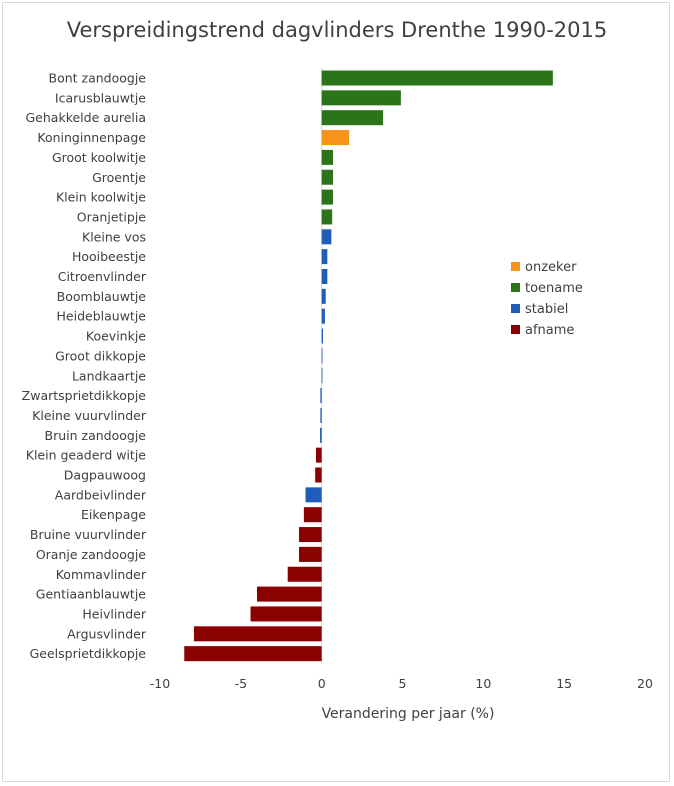  What do you see at coordinates (554, 288) in the screenshot?
I see `legend-label: toename` at bounding box center [554, 288].